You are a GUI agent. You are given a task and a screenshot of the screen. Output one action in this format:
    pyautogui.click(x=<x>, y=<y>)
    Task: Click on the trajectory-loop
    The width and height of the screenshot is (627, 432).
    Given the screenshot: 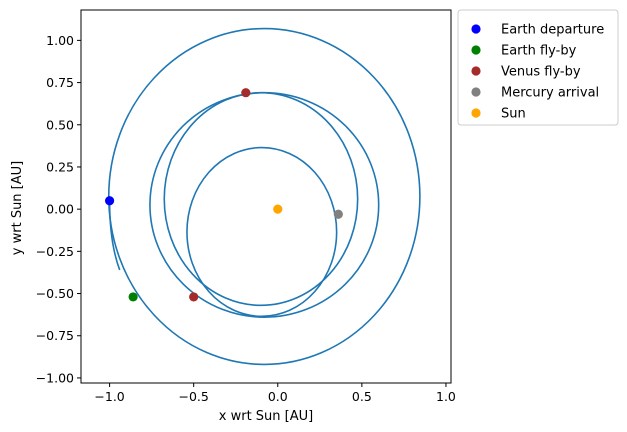 What is the action you would take?
    pyautogui.click(x=262, y=232)
    